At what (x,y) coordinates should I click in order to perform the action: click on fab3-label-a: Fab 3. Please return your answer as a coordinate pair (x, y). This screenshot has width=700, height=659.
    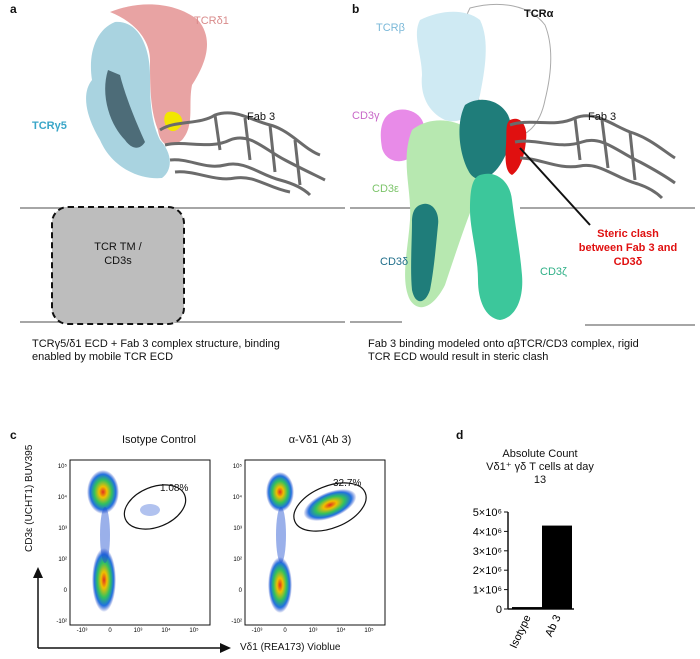
    Looking at the image, I should click on (261, 117).